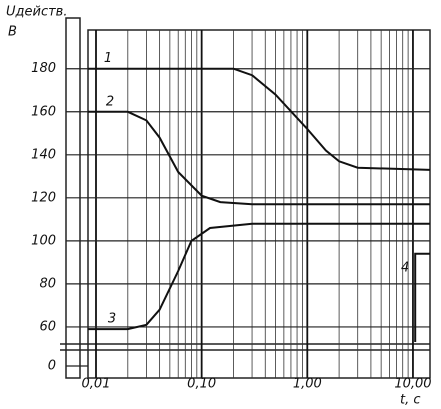 Image resolution: width=441 pixels, height=409 pixels. I want to click on y-tick-label: 120, so click(43, 197).